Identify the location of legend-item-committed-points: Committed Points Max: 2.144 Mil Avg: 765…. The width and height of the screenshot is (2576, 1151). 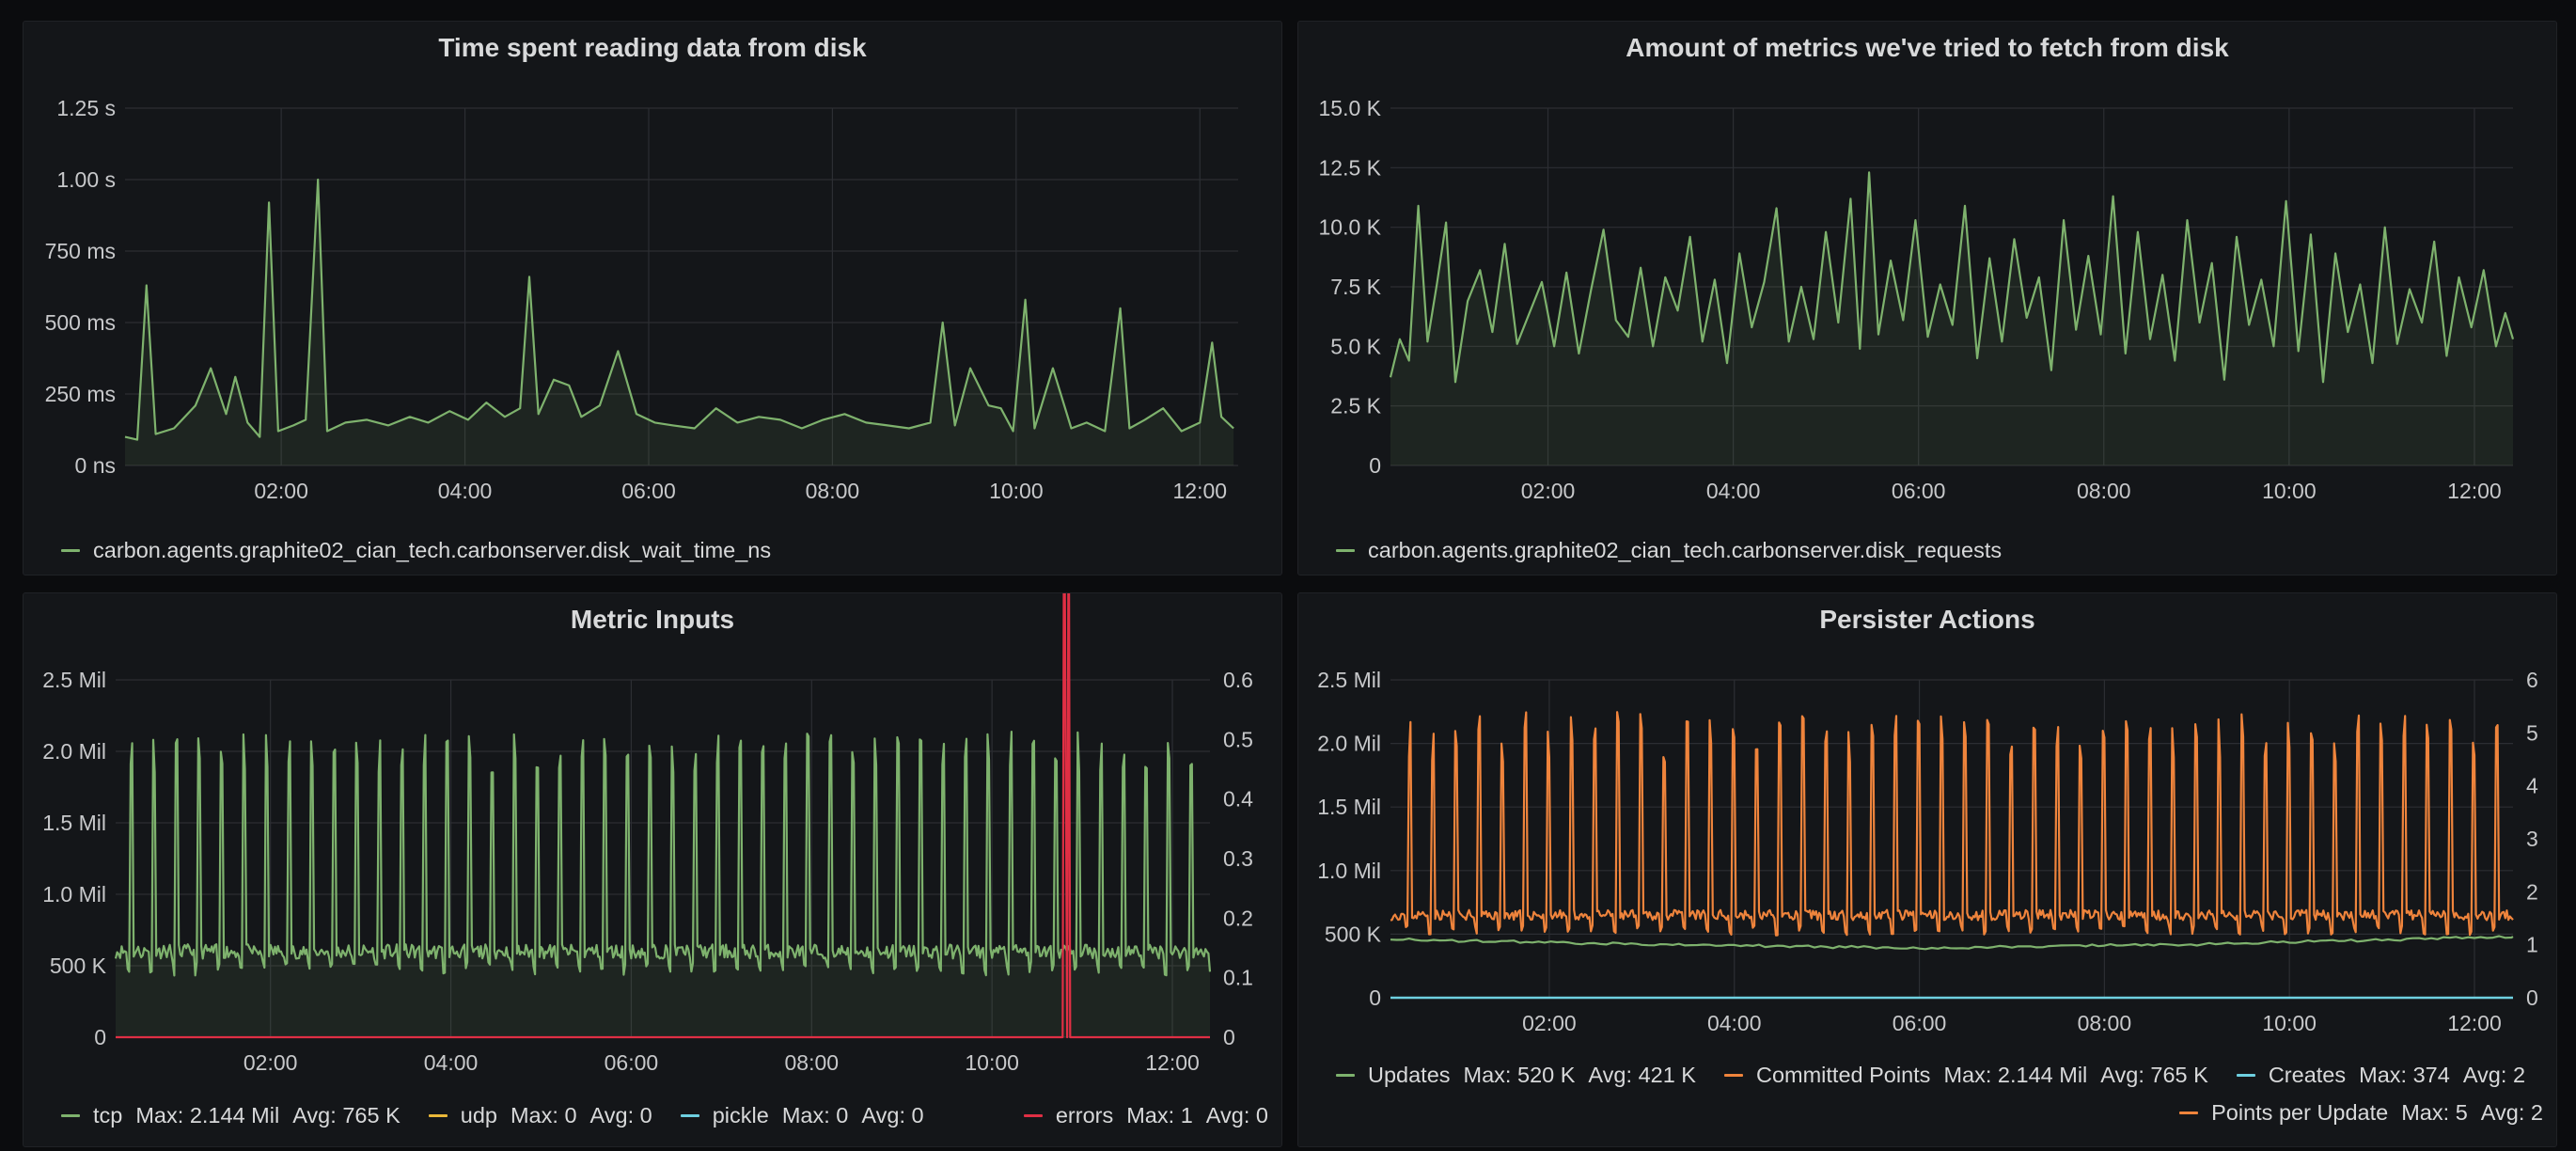
(1965, 1075).